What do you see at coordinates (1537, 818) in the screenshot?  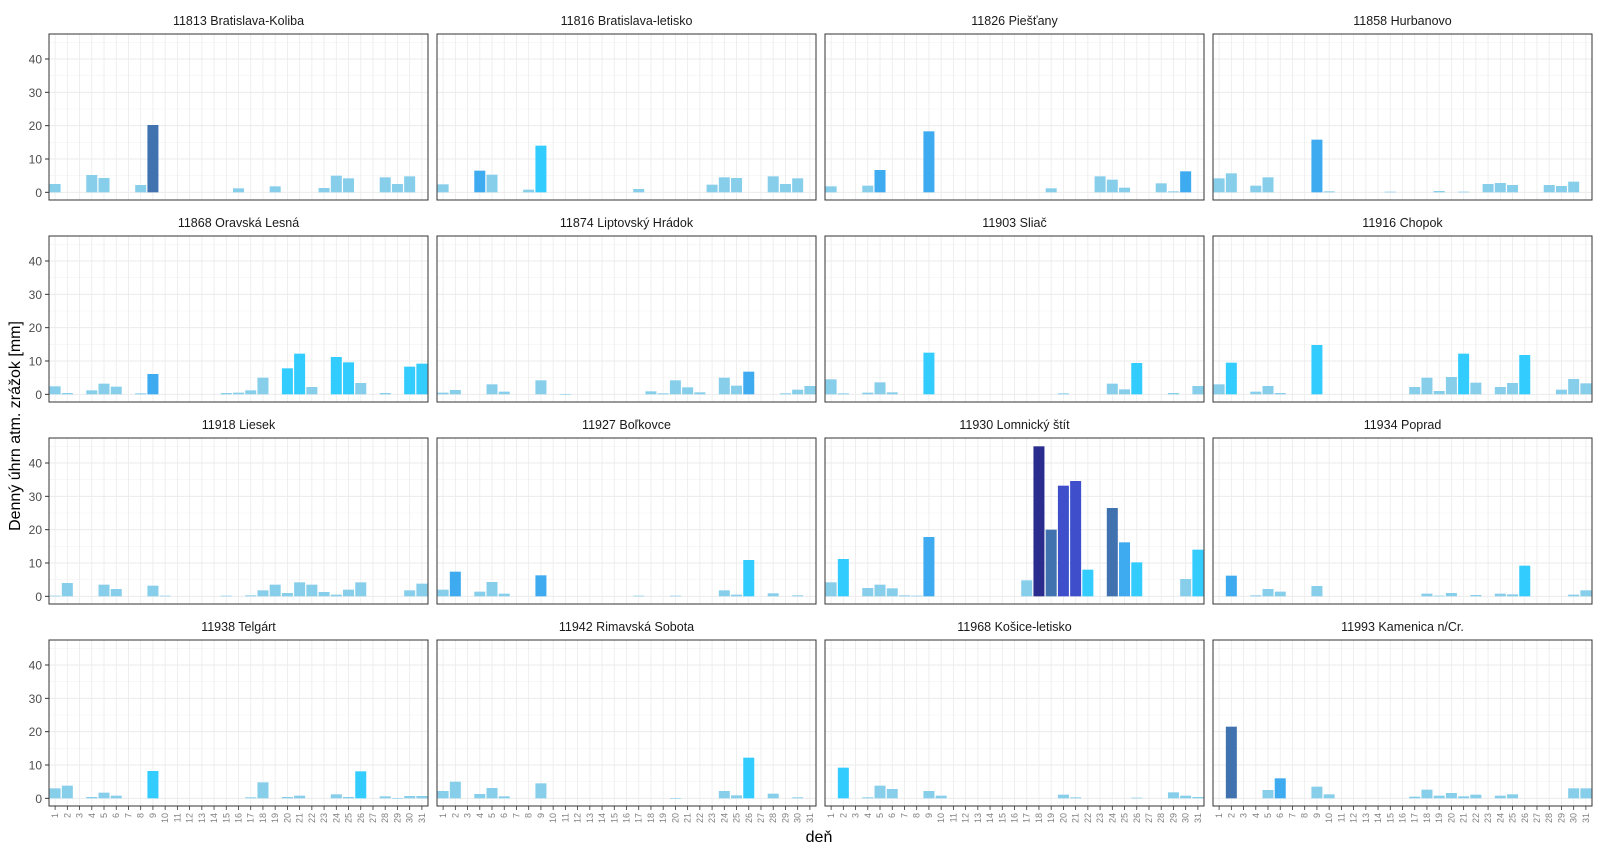 I see `x-tick-label: 27` at bounding box center [1537, 818].